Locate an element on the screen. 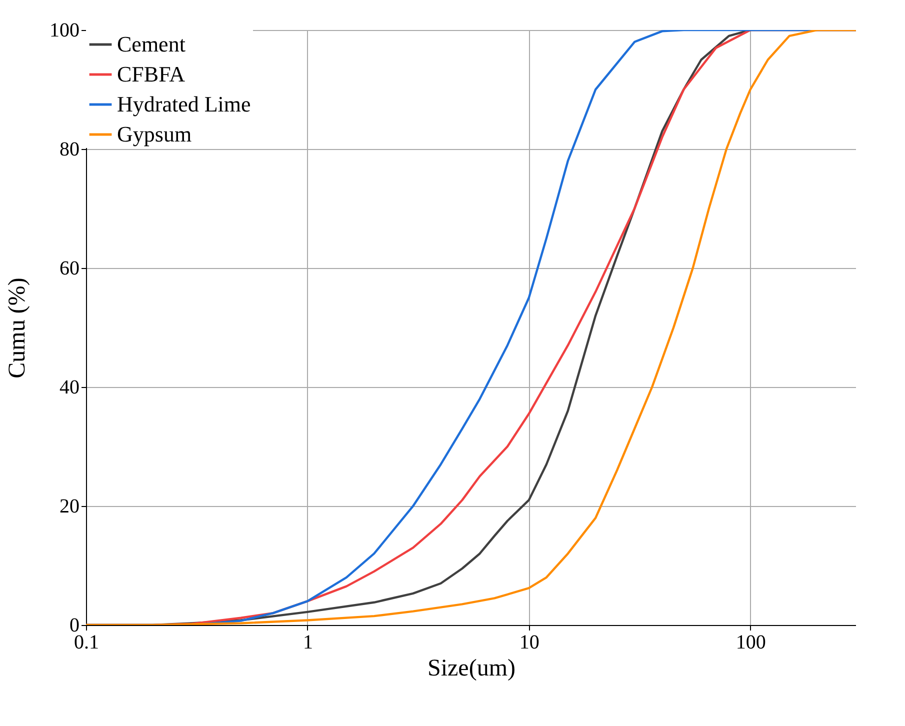 The height and width of the screenshot is (726, 905). x-tick-label: 10 is located at coordinates (529, 643).